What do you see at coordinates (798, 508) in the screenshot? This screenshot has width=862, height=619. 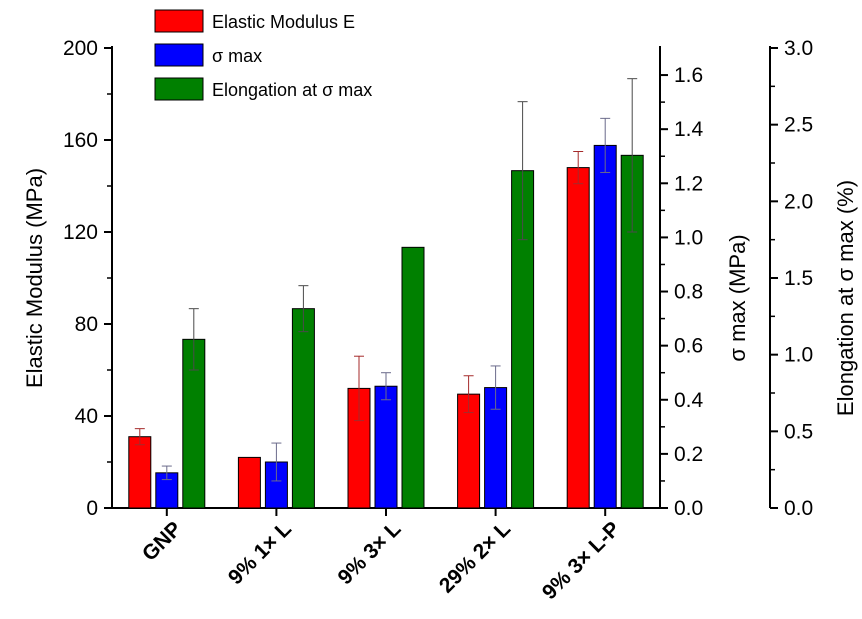 I see `right-tick-label: 0.0` at bounding box center [798, 508].